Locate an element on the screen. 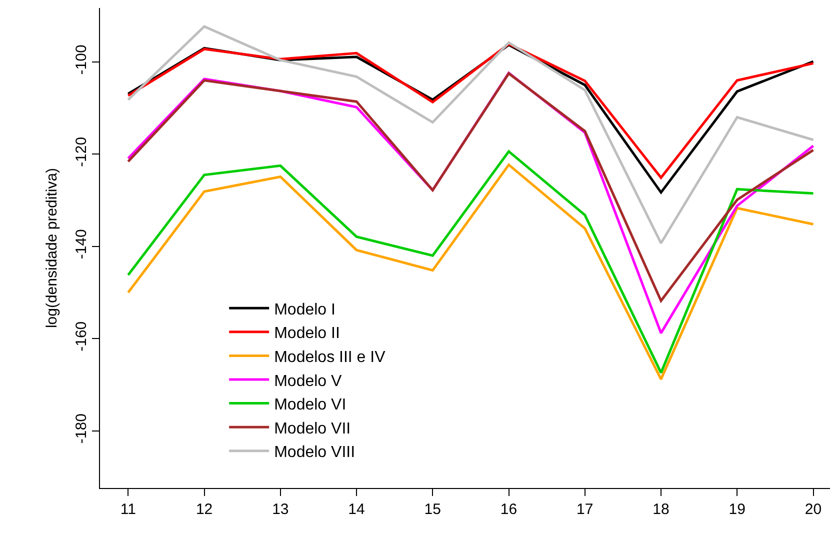 The width and height of the screenshot is (834, 538). legend-label: Modelos III e IV is located at coordinates (330, 357).